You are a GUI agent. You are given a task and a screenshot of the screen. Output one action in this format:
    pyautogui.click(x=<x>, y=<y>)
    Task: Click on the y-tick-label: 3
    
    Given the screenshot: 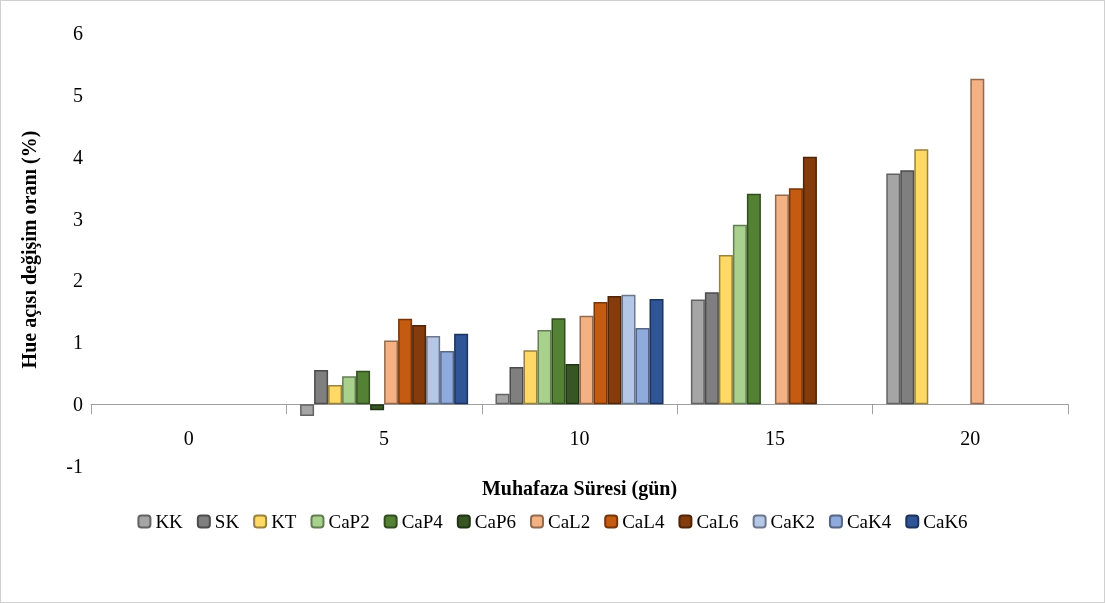 What is the action you would take?
    pyautogui.click(x=78, y=218)
    